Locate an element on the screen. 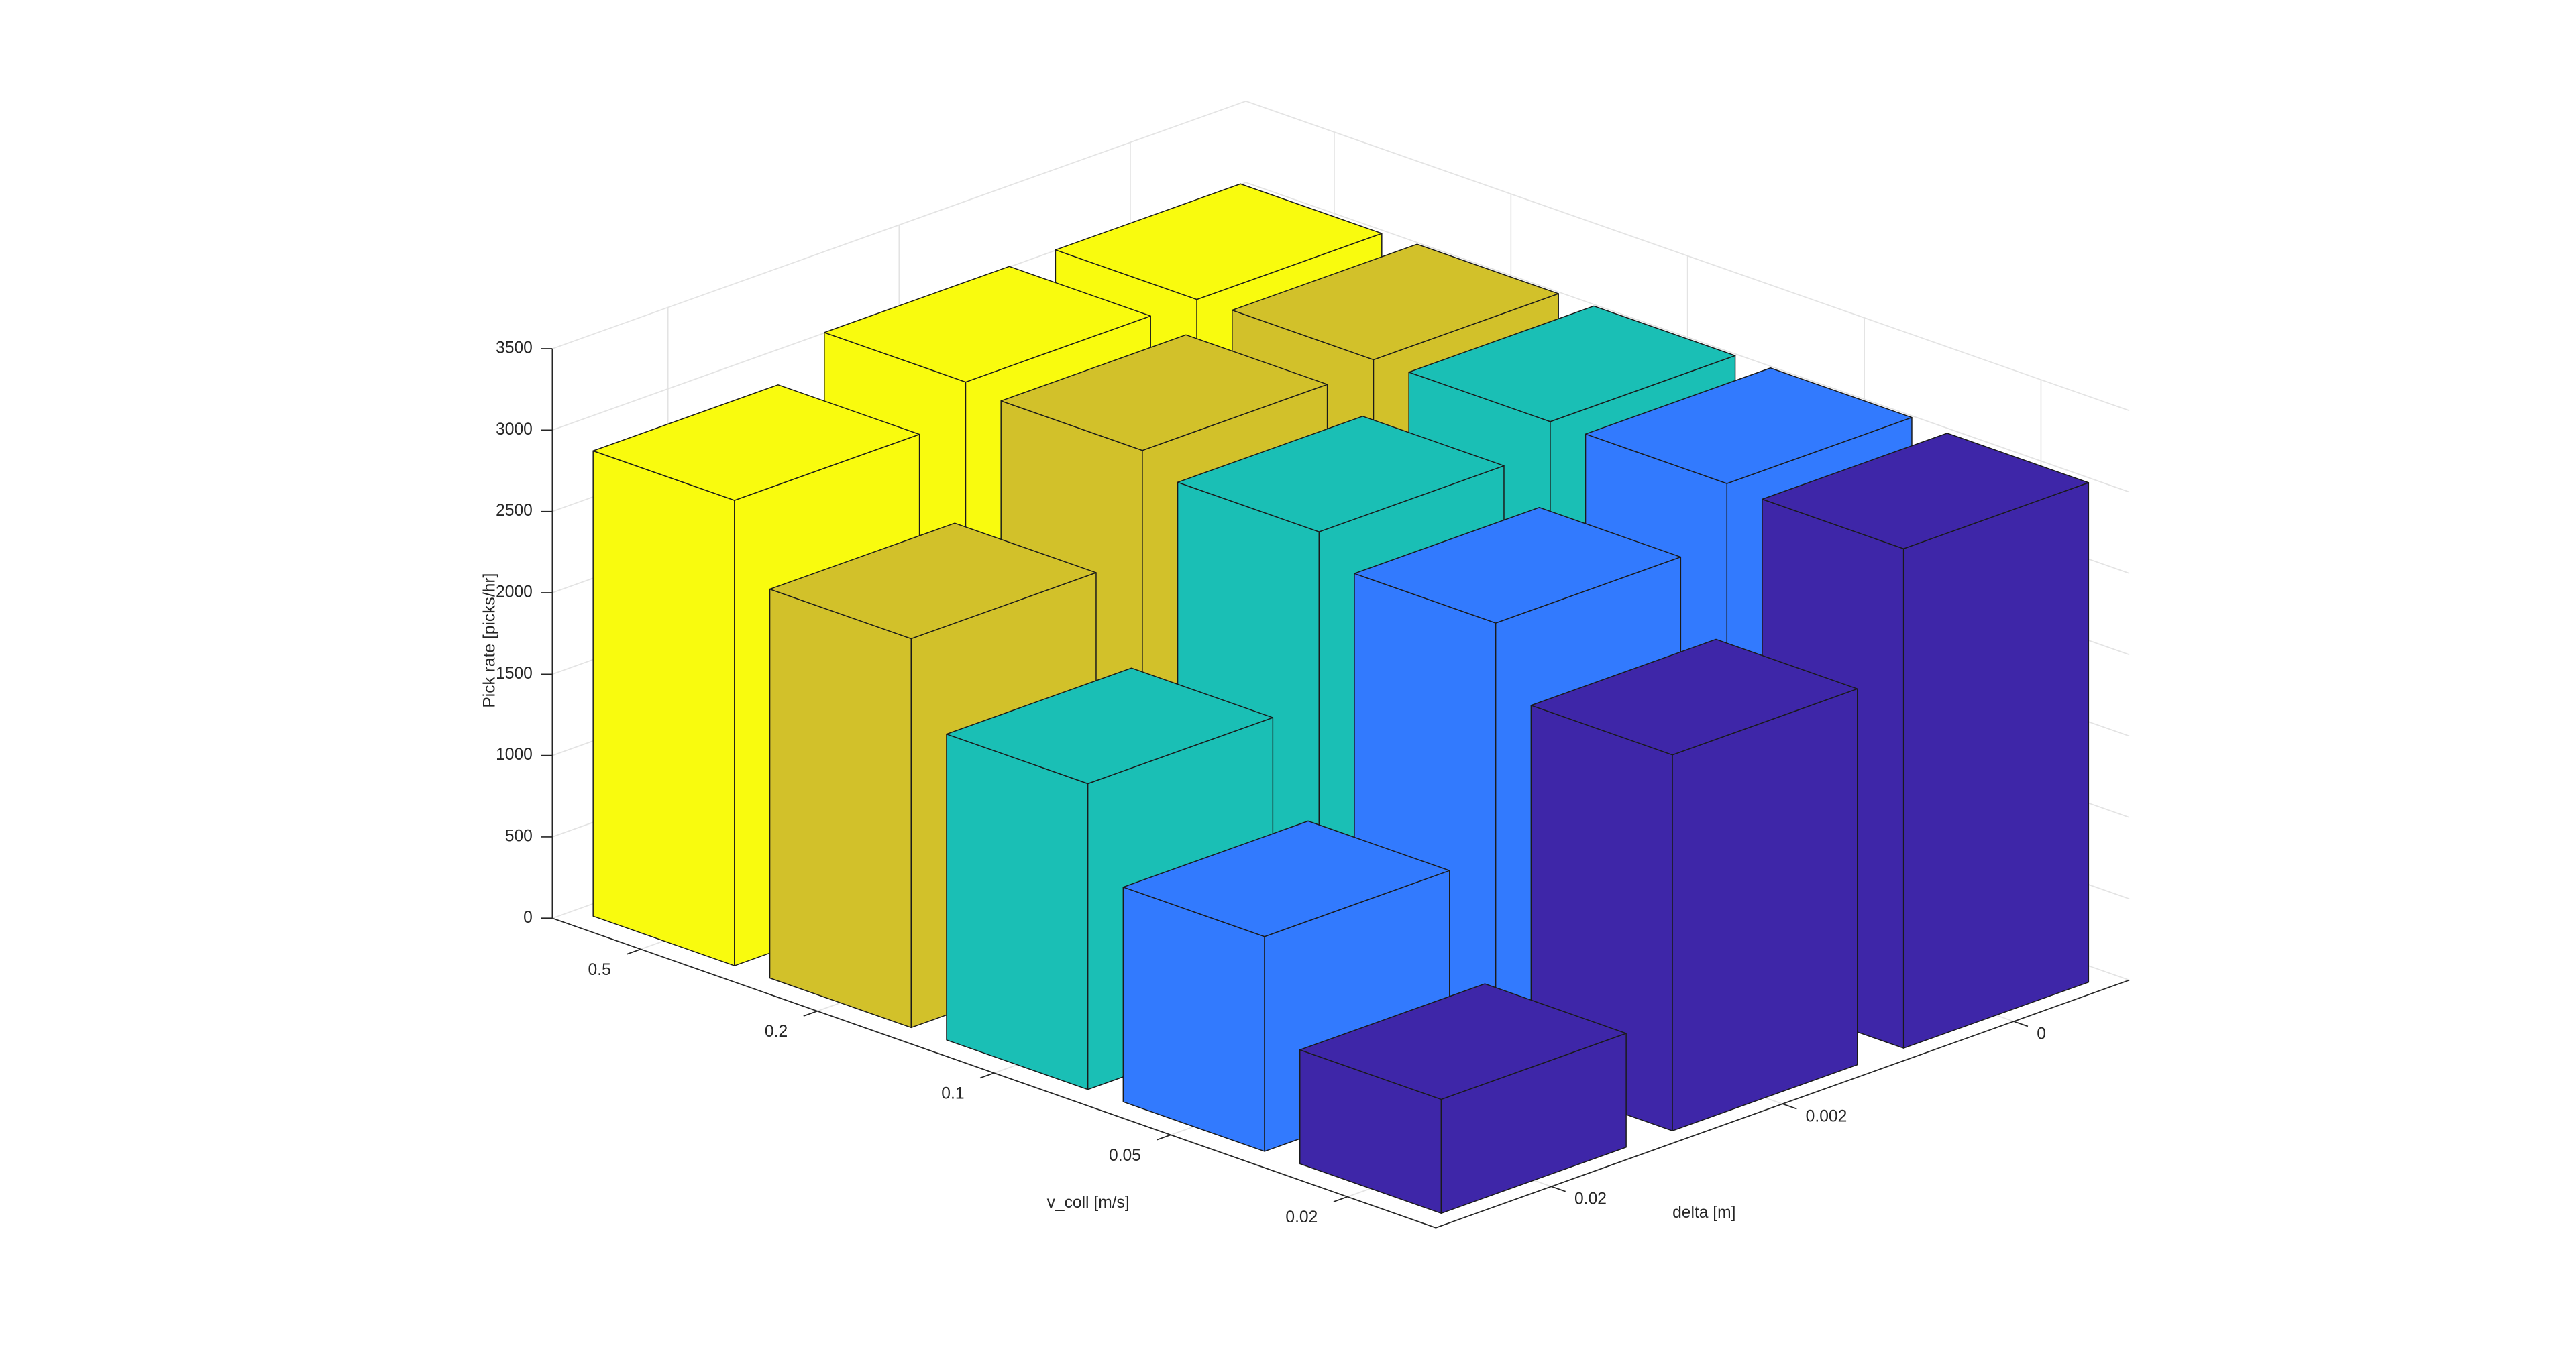  x-tick-label: 0.1 is located at coordinates (952, 1094).